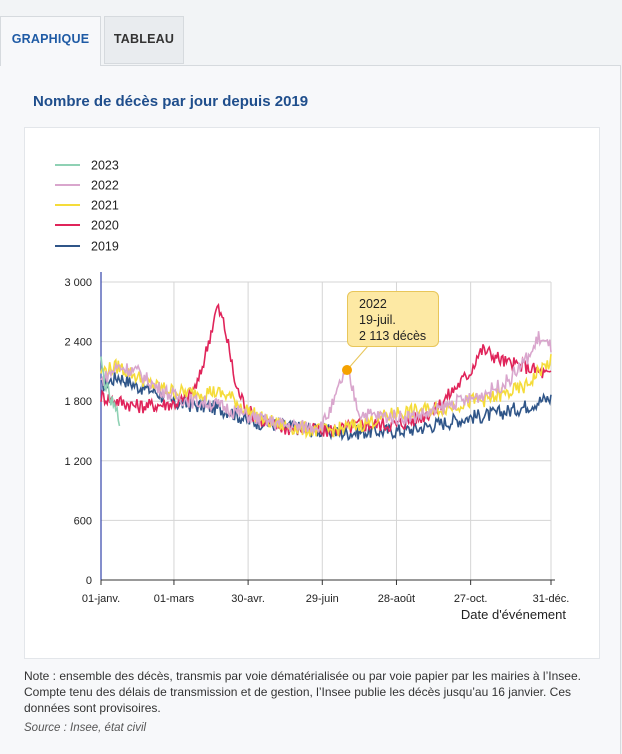 The width and height of the screenshot is (622, 754). I want to click on legend-label-2021: 2021, so click(105, 206).